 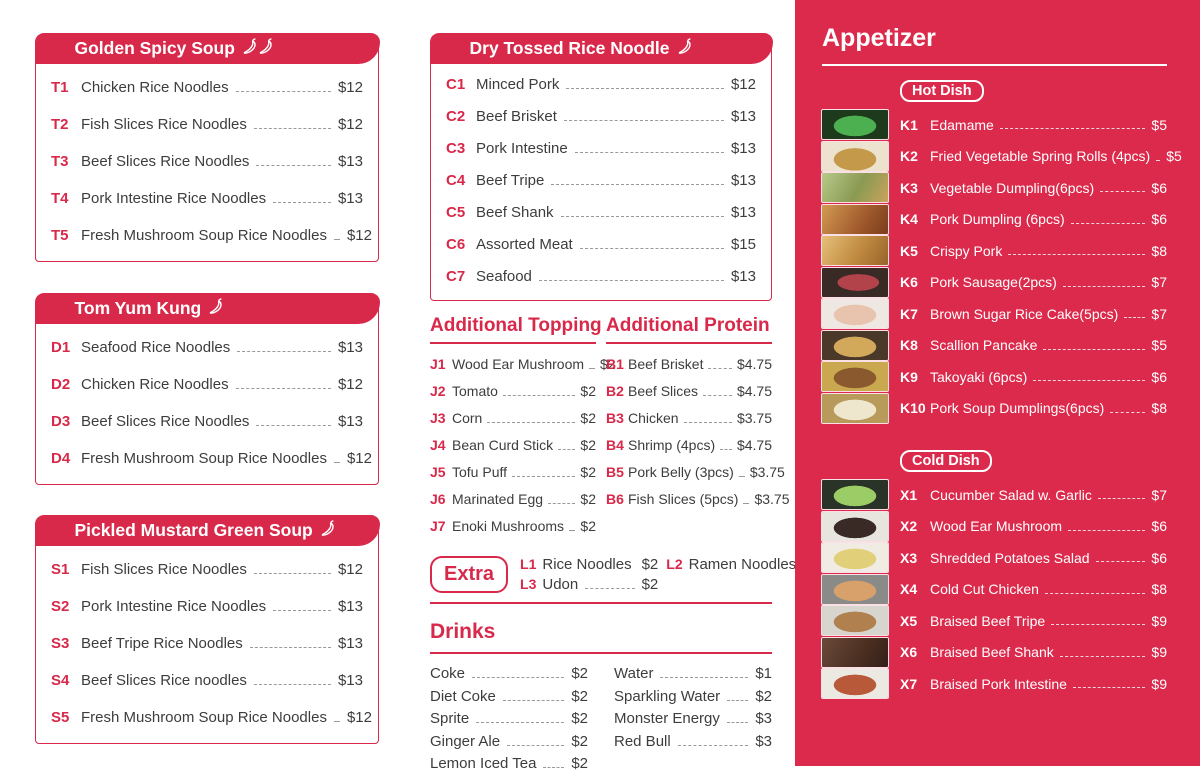 What do you see at coordinates (617, 499) in the screenshot?
I see `item-code: B6` at bounding box center [617, 499].